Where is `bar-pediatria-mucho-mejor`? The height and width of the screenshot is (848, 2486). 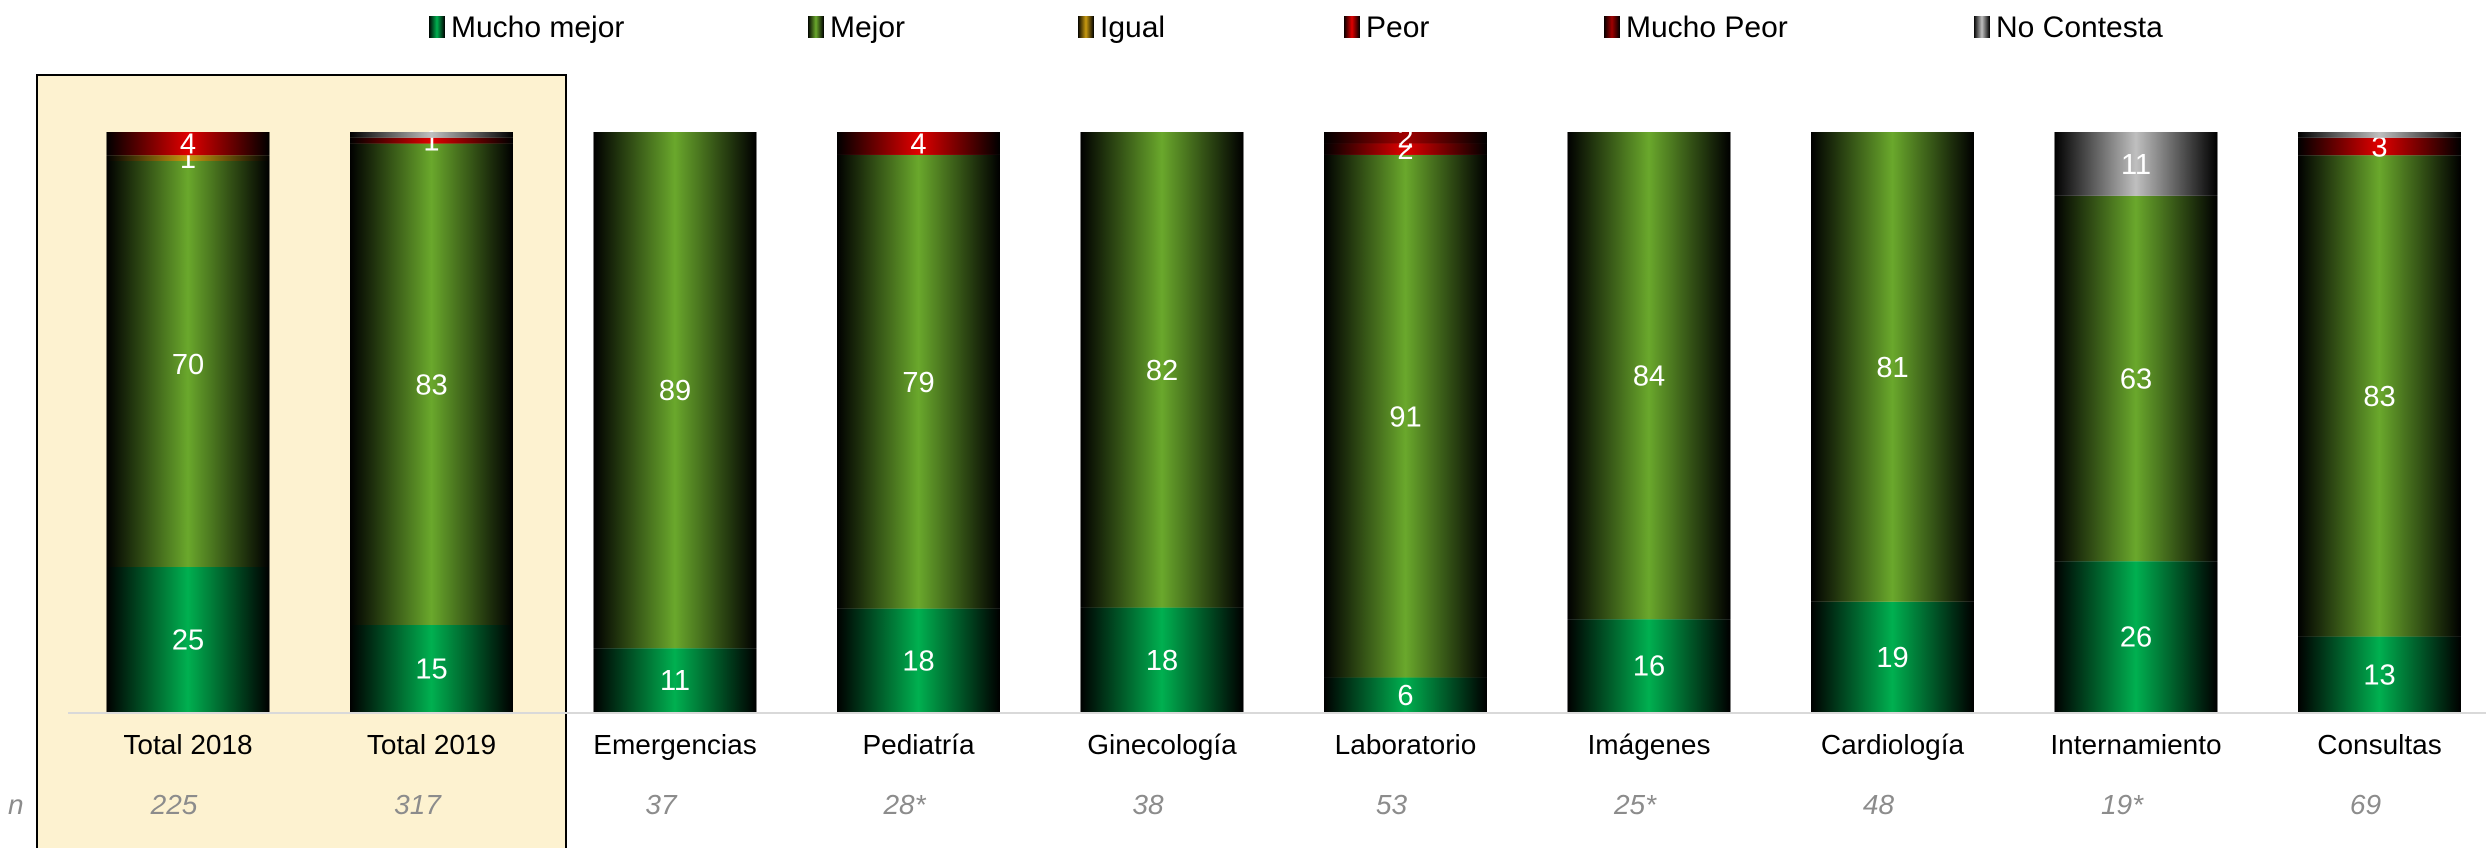 bar-pediatria-mucho-mejor is located at coordinates (918, 660).